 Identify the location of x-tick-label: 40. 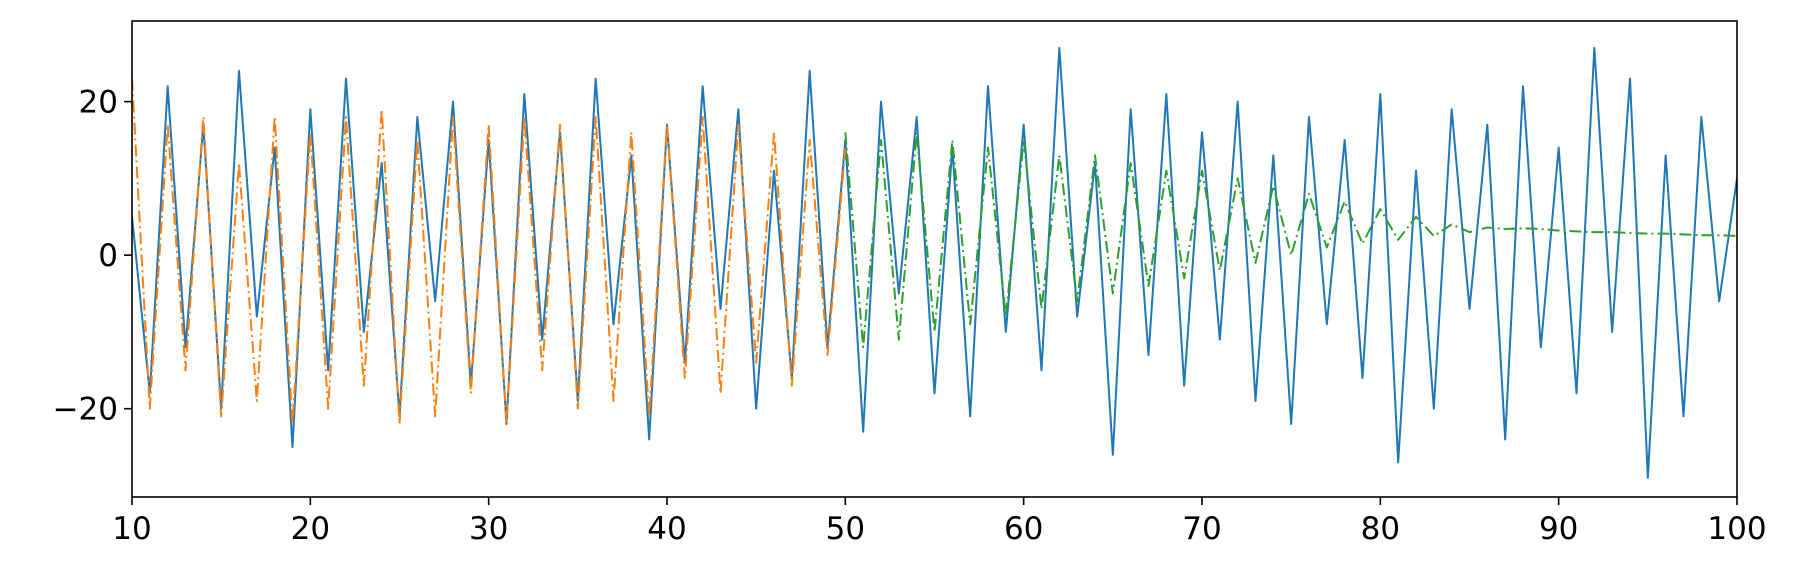
(666, 529).